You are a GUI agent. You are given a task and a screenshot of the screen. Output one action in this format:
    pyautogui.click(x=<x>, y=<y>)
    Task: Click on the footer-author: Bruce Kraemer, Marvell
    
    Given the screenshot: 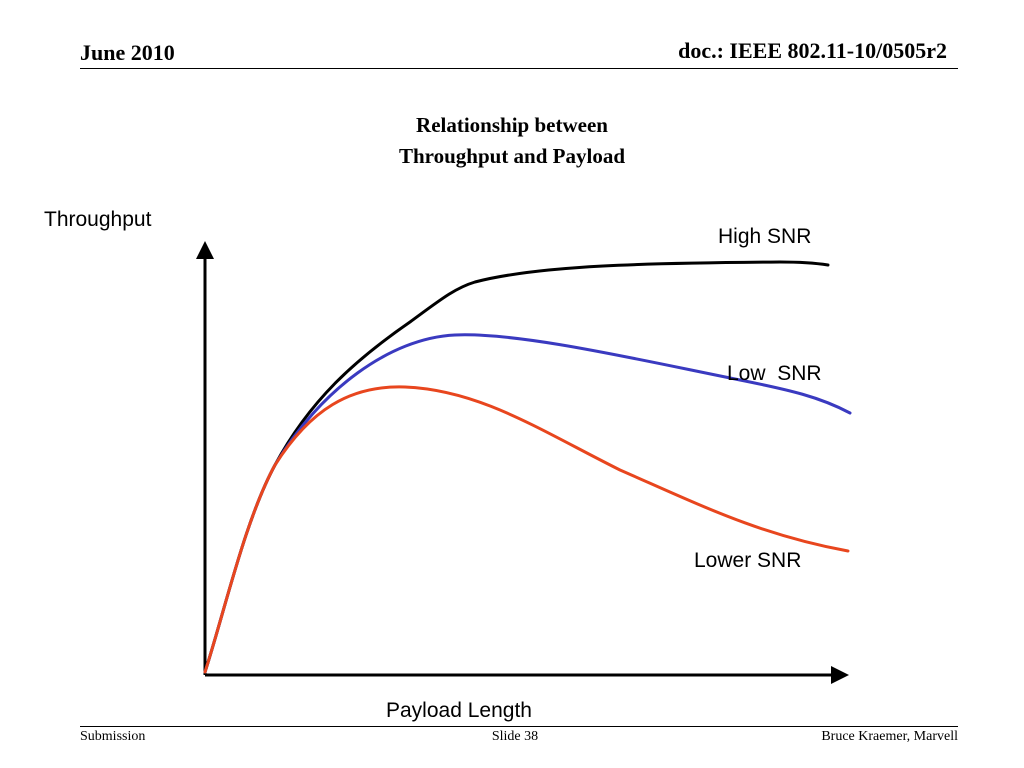 What is the action you would take?
    pyautogui.click(x=889, y=736)
    